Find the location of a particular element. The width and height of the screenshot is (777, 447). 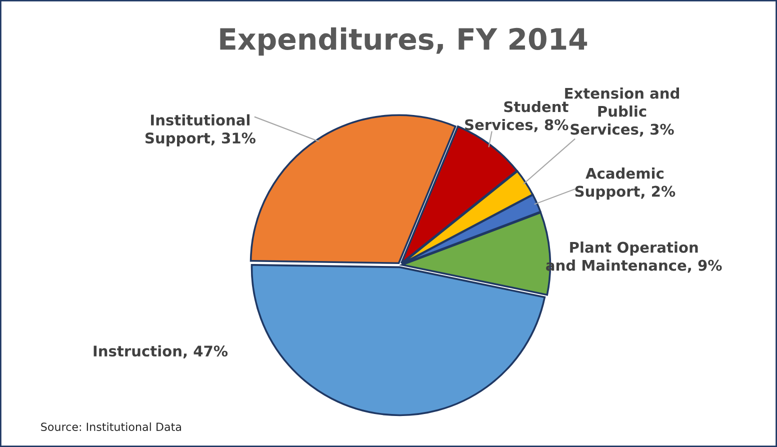

chart-title: Expenditures, FY 2014 is located at coordinates (404, 41).